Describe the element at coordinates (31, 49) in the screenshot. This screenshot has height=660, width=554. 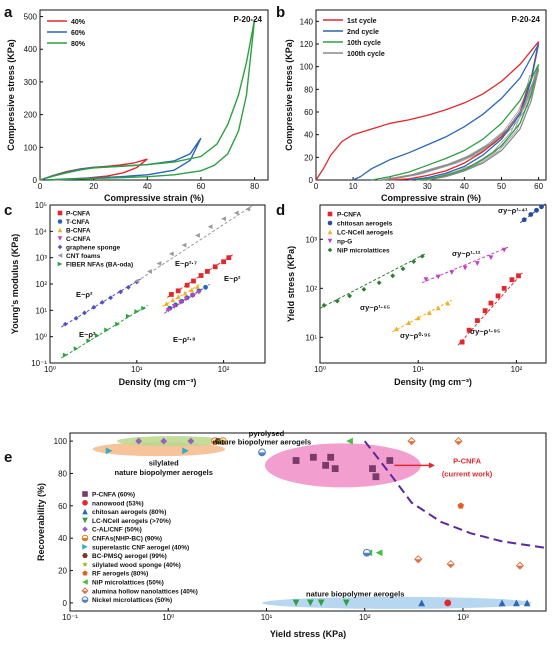
I see `y-tick-label: 400` at that location.